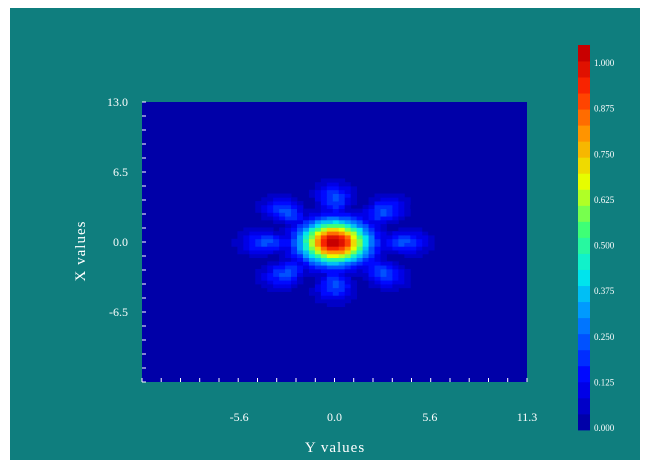  I want to click on x-tick-label: -5.6, so click(239, 417).